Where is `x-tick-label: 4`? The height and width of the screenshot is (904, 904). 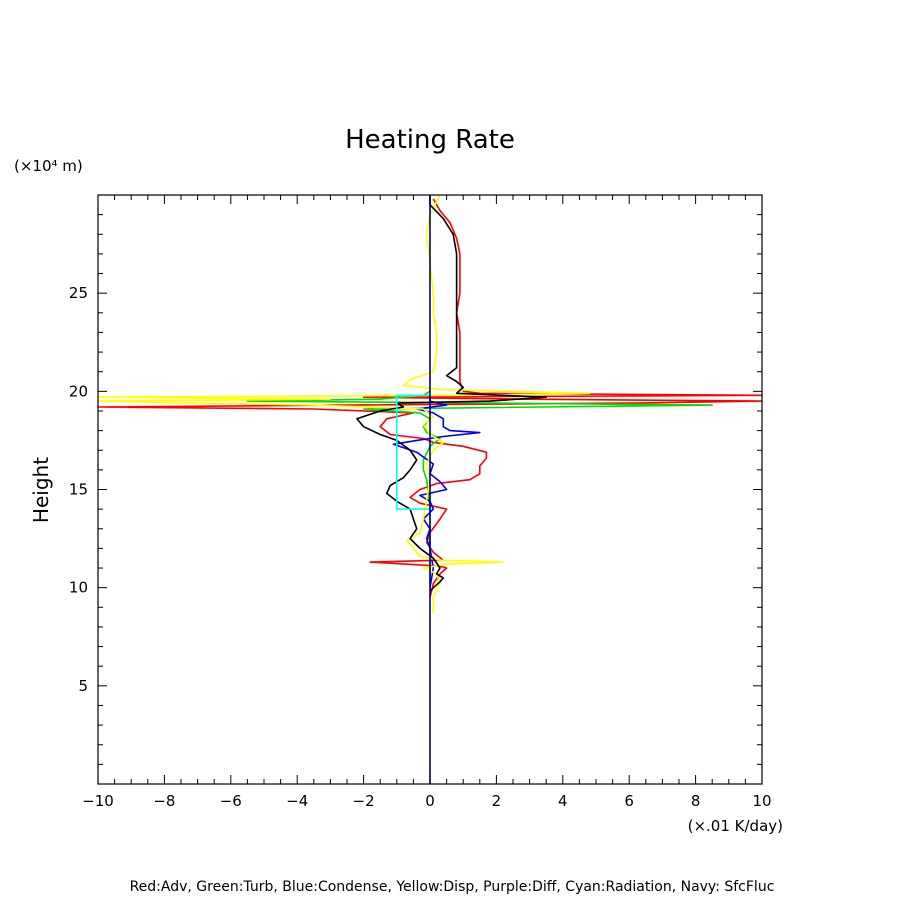
x-tick-label: 4 is located at coordinates (563, 801).